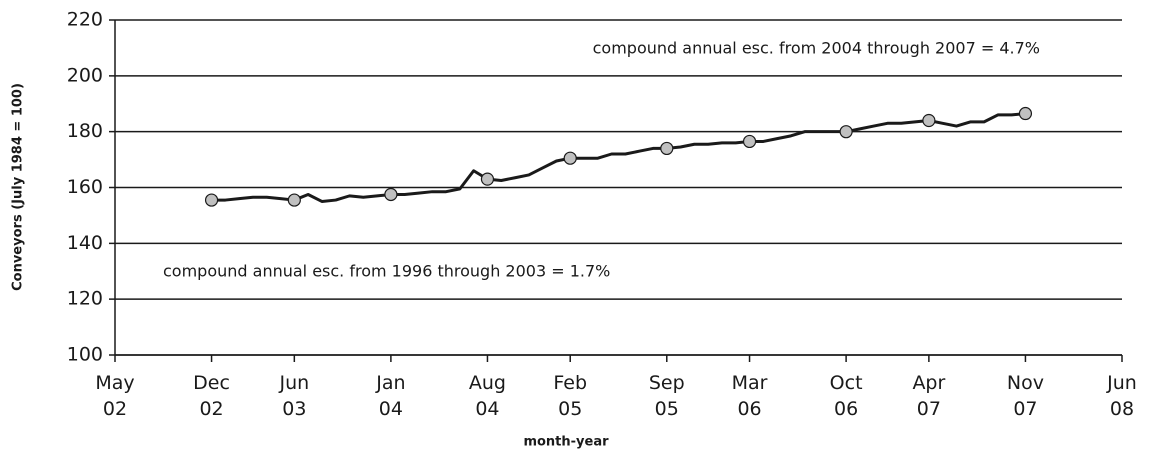 This screenshot has height=454, width=1151. I want to click on y-axis-label: Conveyors (July 1984 = 100), so click(18, 187).